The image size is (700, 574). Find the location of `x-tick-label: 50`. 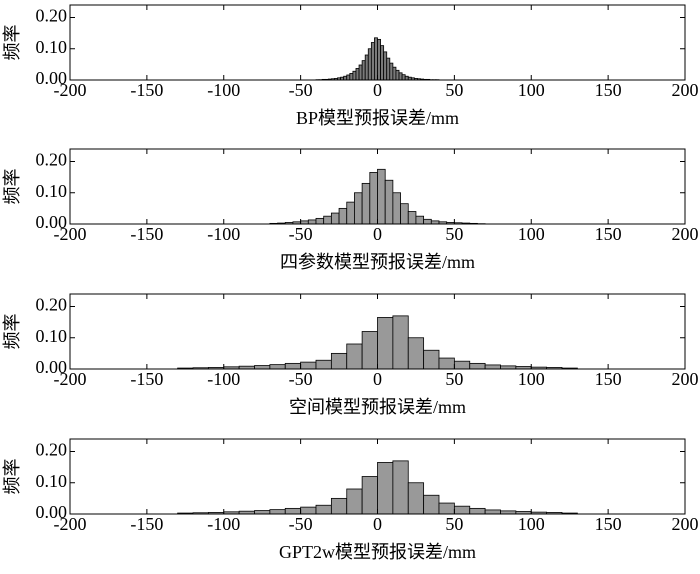

x-tick-label: 50 is located at coordinates (454, 524).